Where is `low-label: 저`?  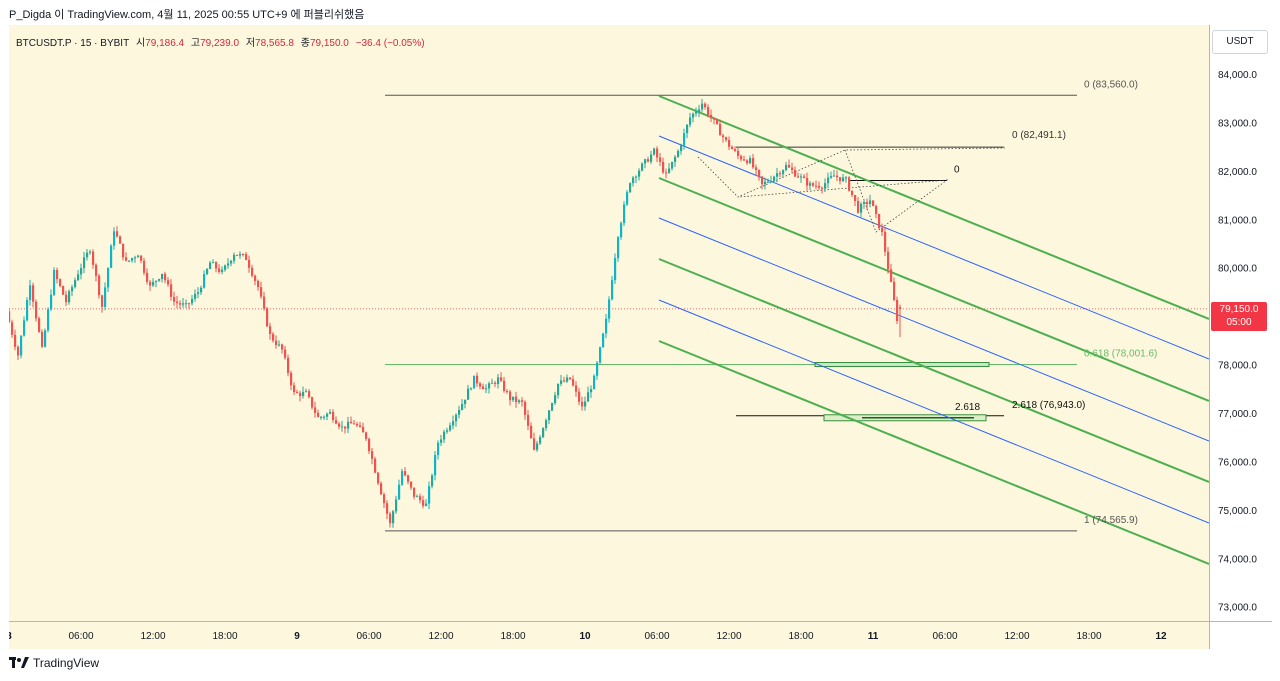
low-label: 저 is located at coordinates (250, 43).